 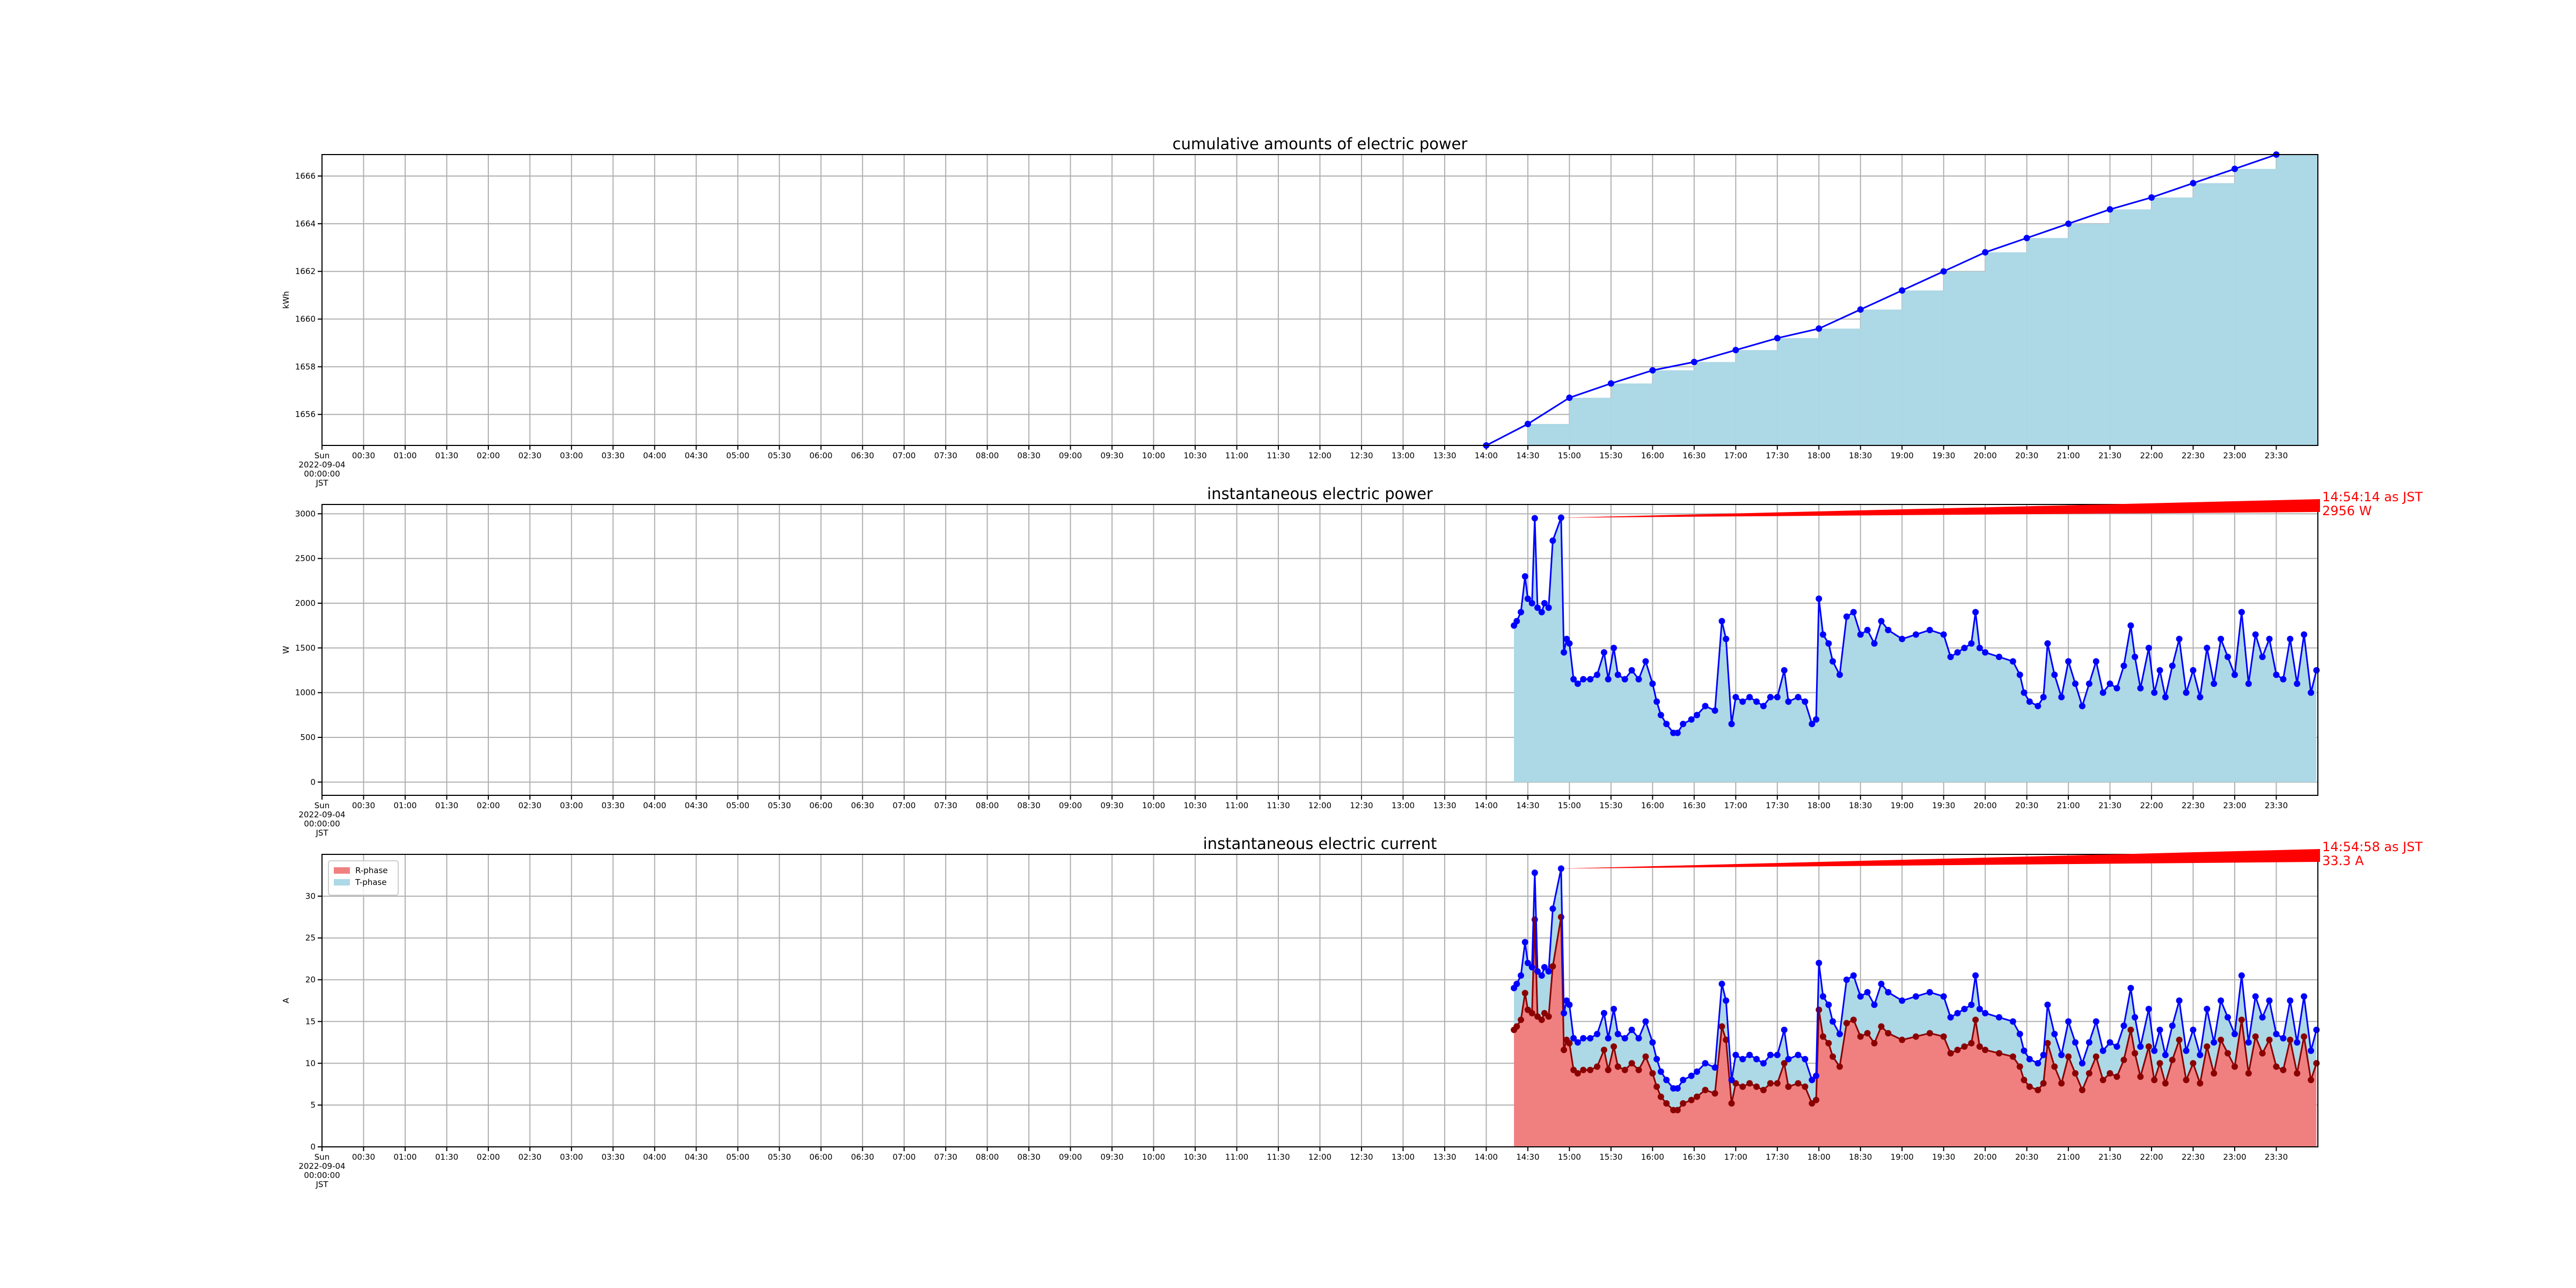 What do you see at coordinates (1320, 144) in the screenshot?
I see `chart-title: cumulative amounts of electric power` at bounding box center [1320, 144].